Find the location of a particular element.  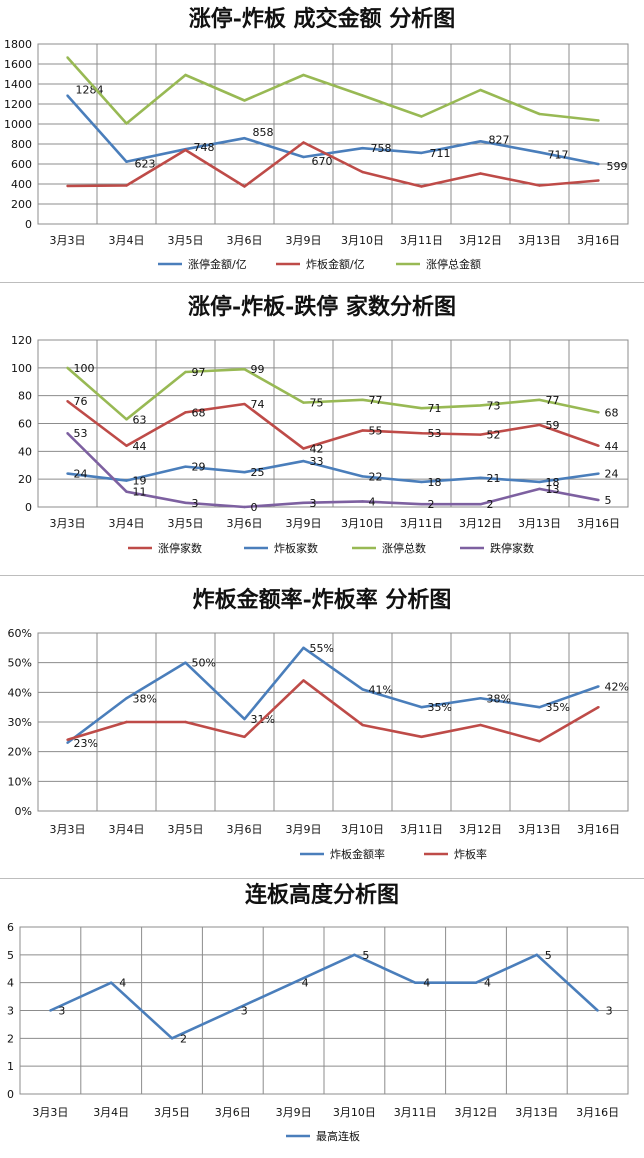

y-tick-label: 0% is located at coordinates (23, 811).